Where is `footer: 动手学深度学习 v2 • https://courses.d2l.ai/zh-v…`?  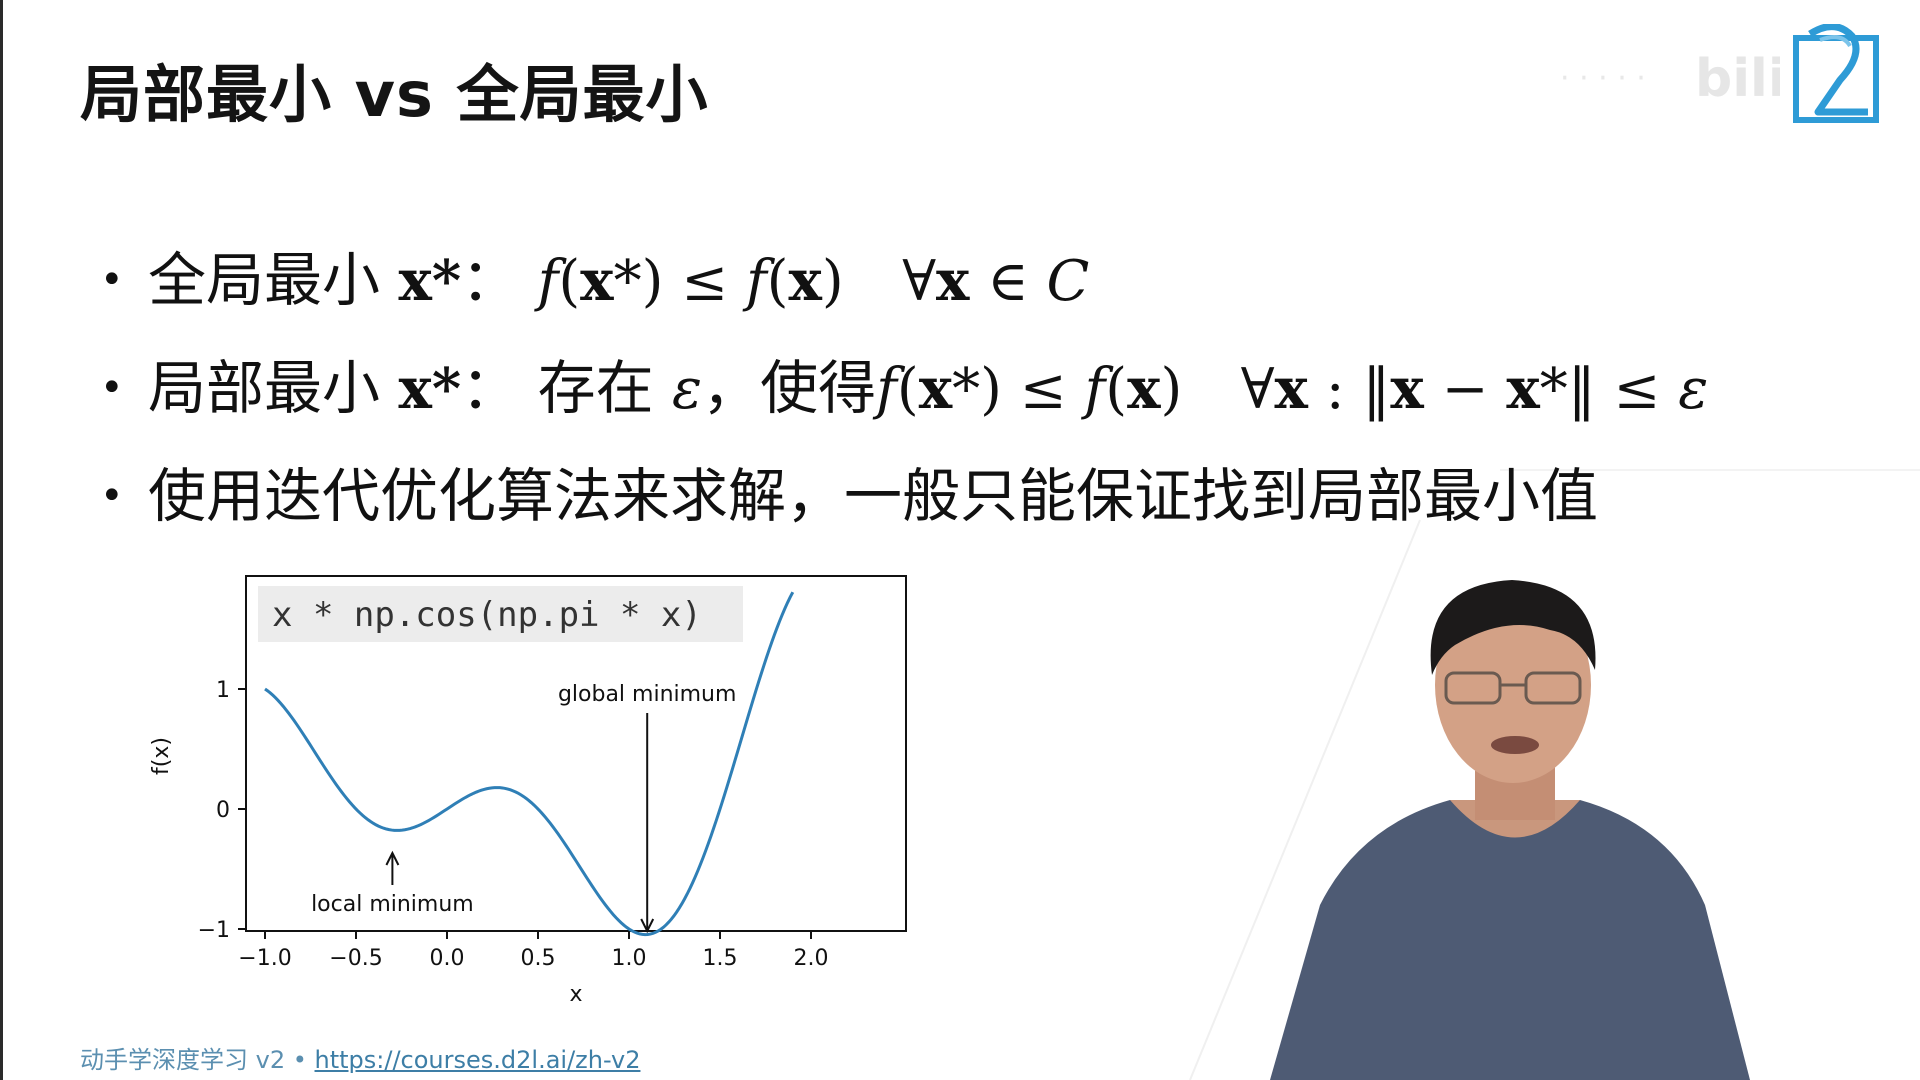
footer: 动手学深度学习 v2 • https://courses.d2l.ai/zh-v… is located at coordinates (360, 1057).